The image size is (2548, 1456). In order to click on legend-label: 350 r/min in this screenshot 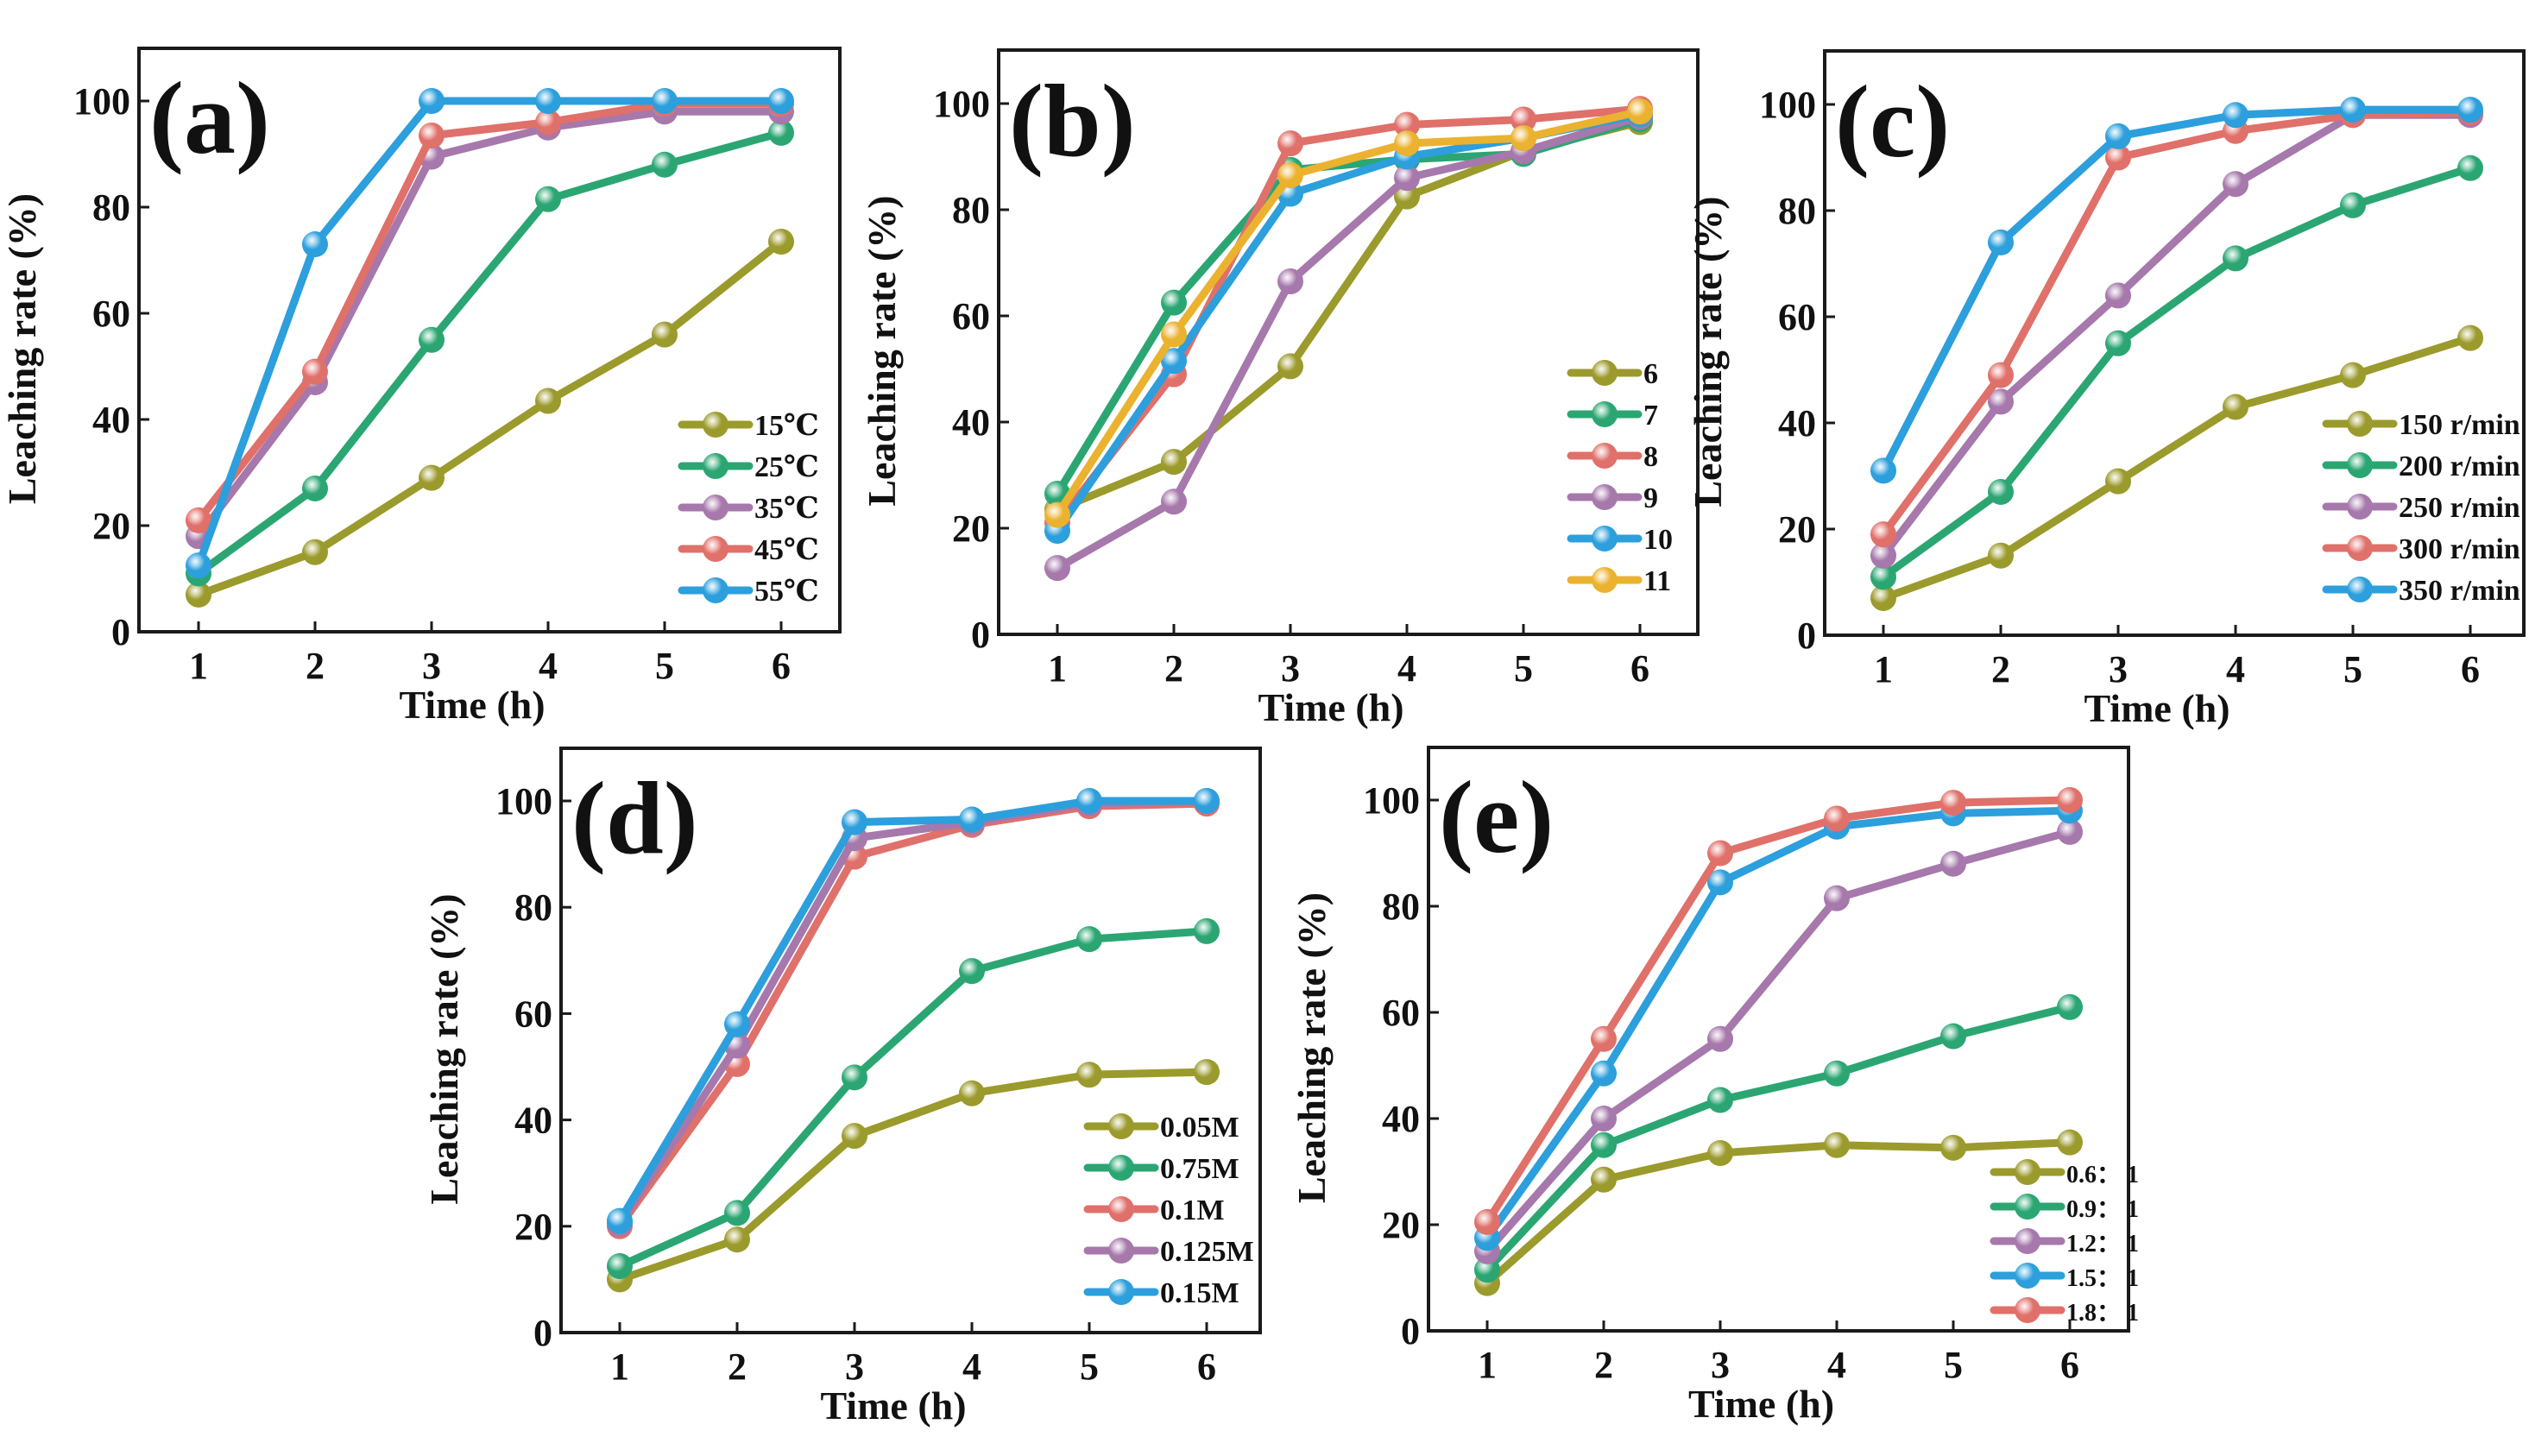, I will do `click(2459, 591)`.